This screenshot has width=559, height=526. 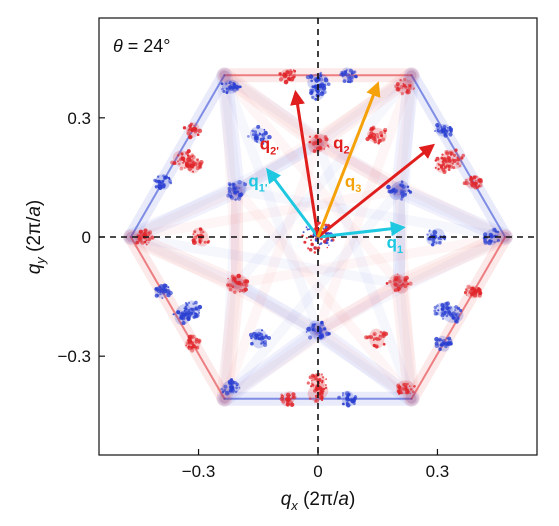 What do you see at coordinates (348, 159) in the screenshot?
I see `vector-q3` at bounding box center [348, 159].